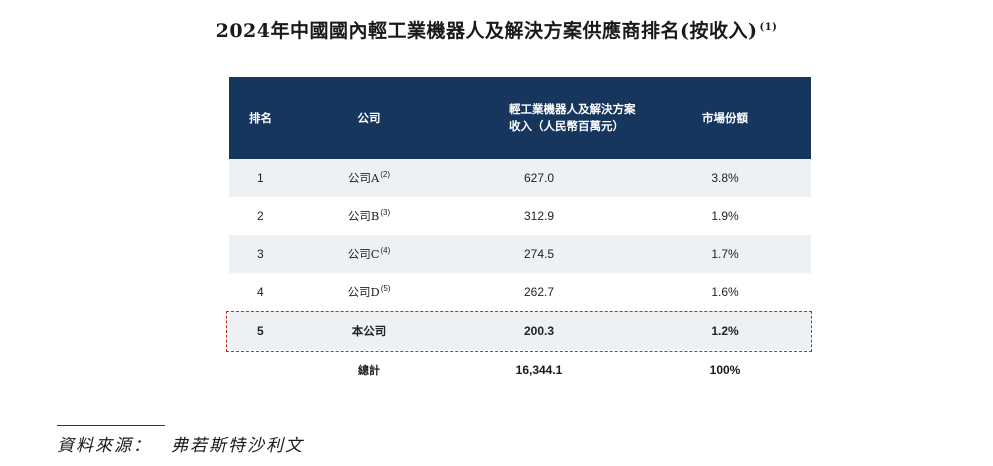  What do you see at coordinates (539, 254) in the screenshot?
I see `revenue-cell: 274.5` at bounding box center [539, 254].